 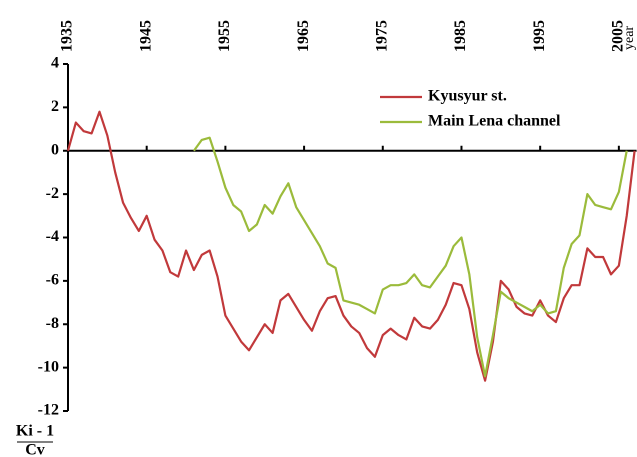 I want to click on x-tick-label: 1975, so click(x=381, y=36).